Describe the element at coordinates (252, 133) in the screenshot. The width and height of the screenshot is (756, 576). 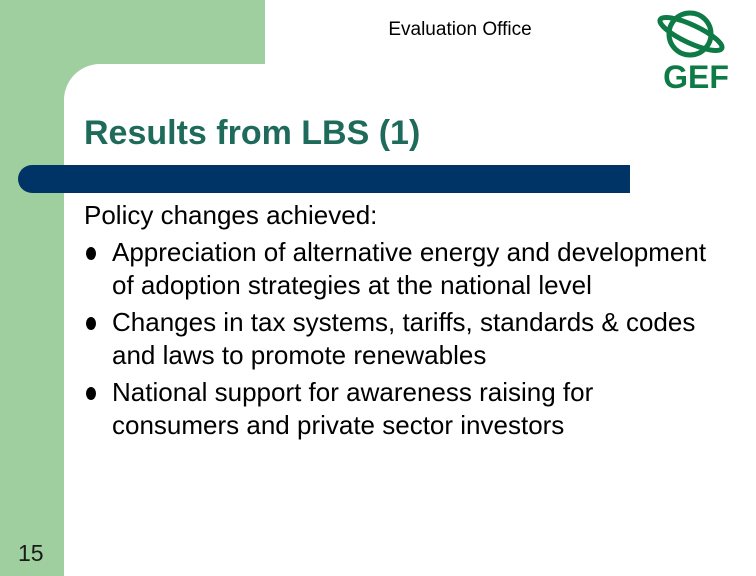
I see `slide-title: Results from LBS (1)` at that location.